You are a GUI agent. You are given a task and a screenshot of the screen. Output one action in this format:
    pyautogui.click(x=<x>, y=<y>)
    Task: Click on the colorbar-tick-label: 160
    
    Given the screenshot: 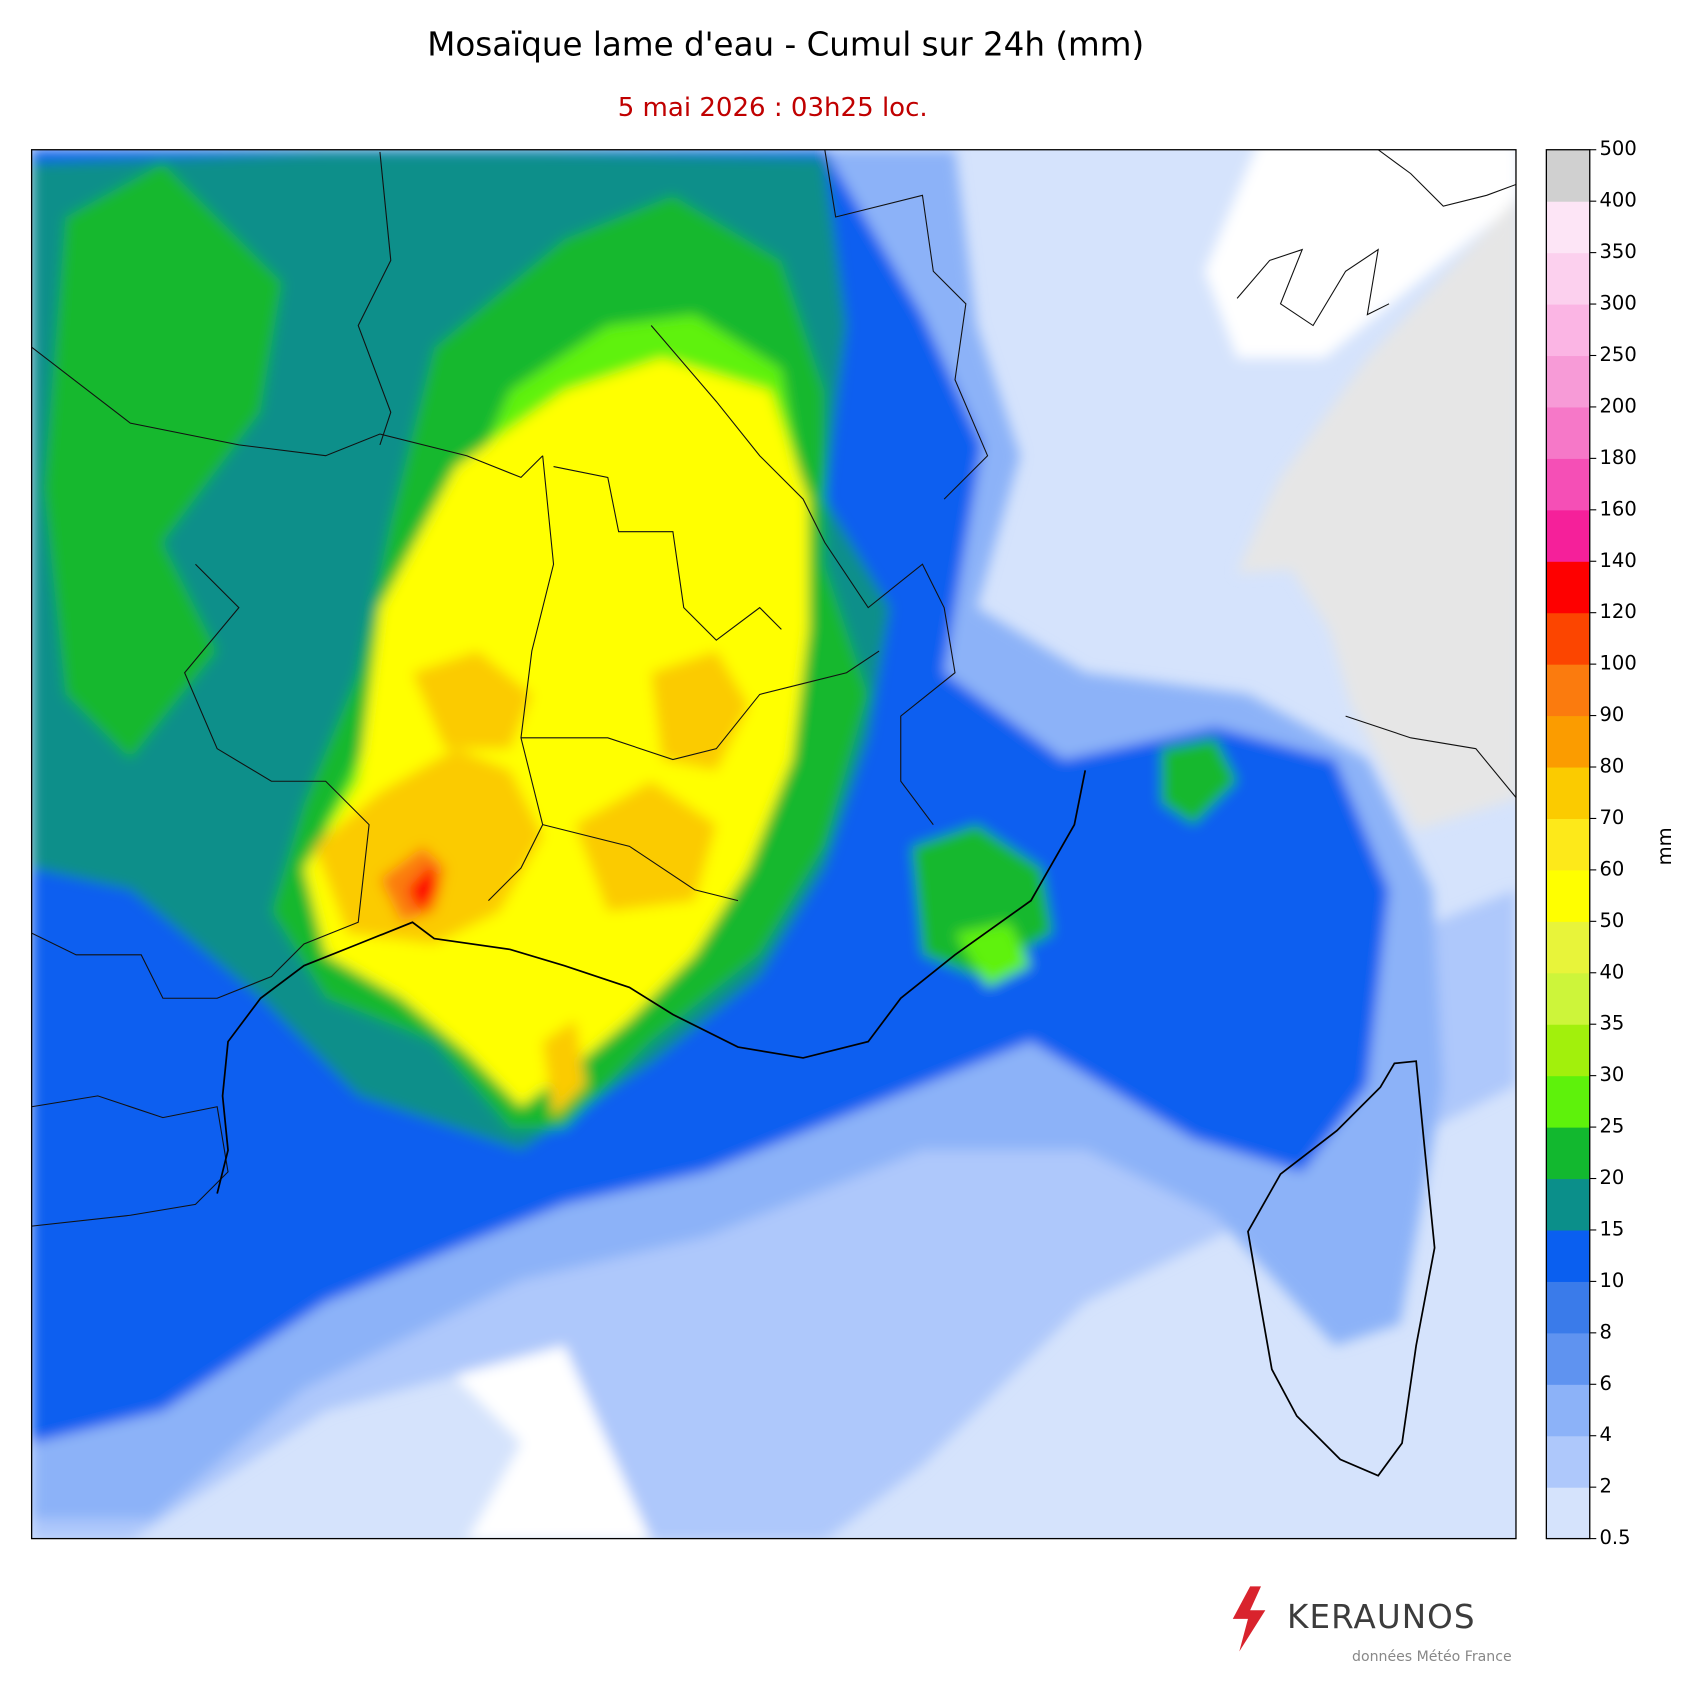 What is the action you would take?
    pyautogui.click(x=1618, y=508)
    